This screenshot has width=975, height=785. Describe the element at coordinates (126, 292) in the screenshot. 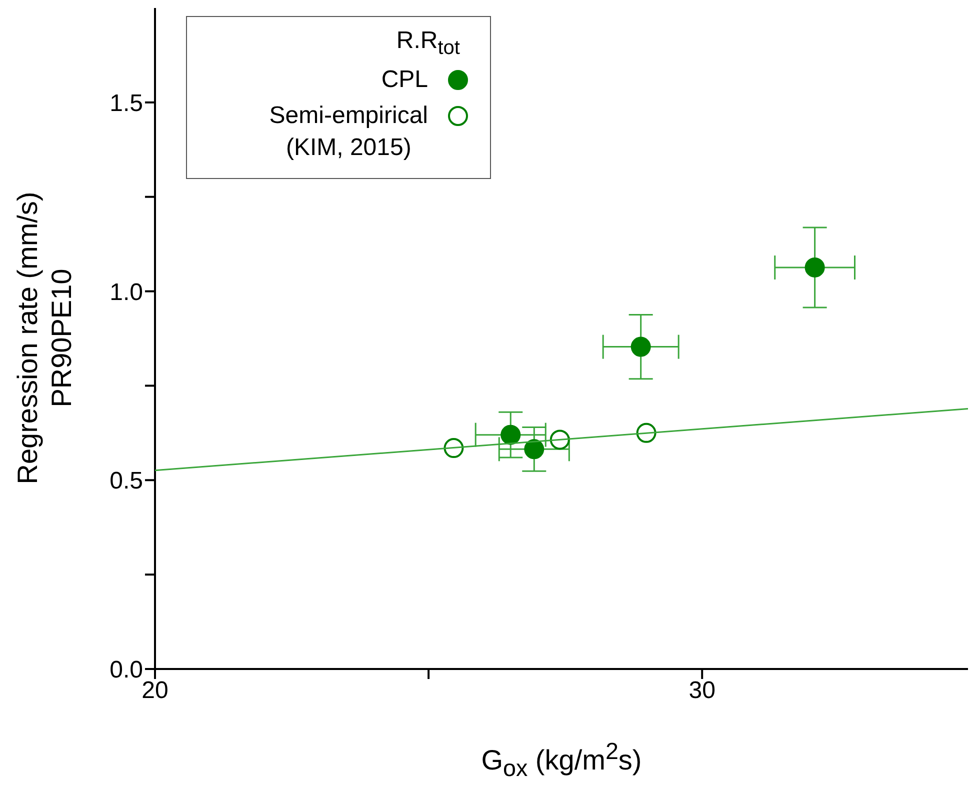

I see `y-tick-label: 1.0` at that location.